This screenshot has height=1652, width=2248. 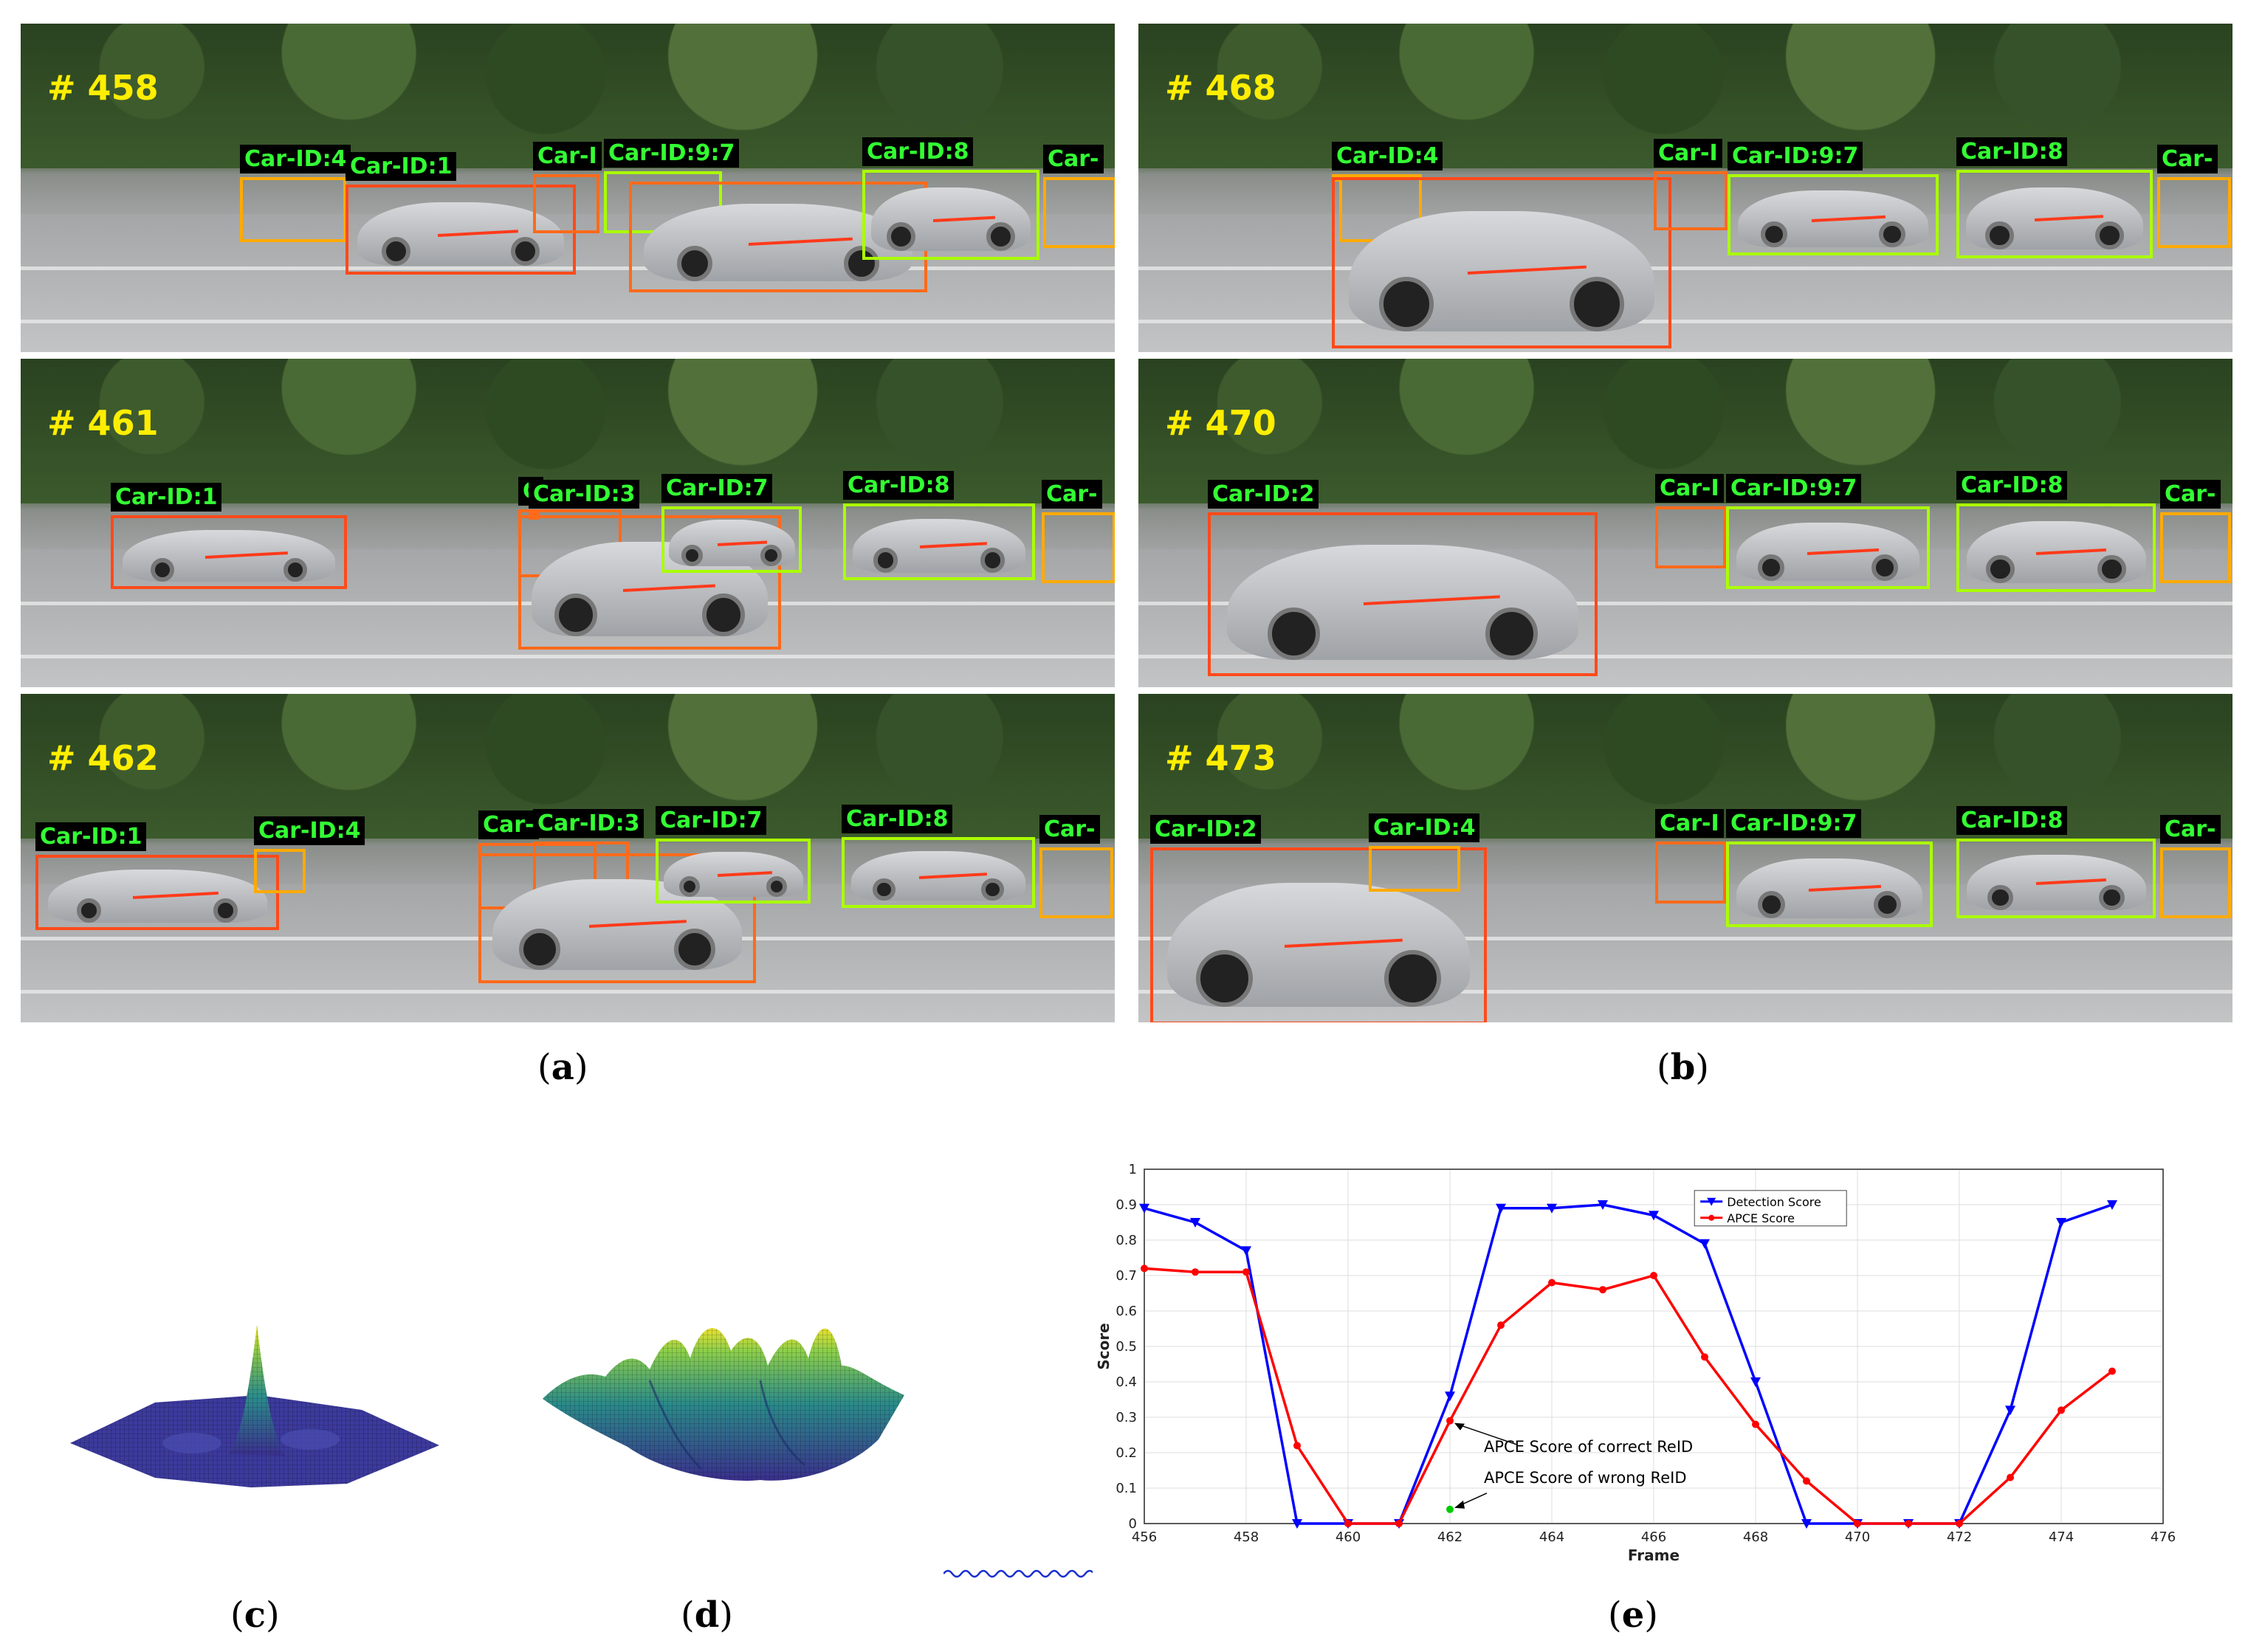 What do you see at coordinates (1126, 1205) in the screenshot?
I see `y-tick-label: 0.9` at bounding box center [1126, 1205].